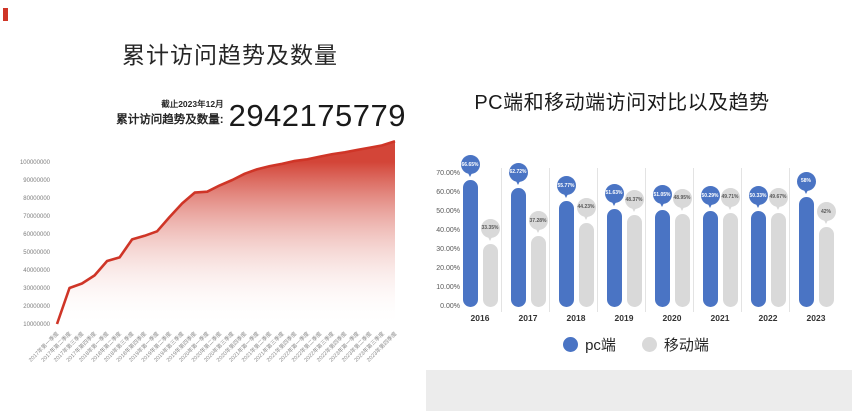  Describe the element at coordinates (36, 325) in the screenshot. I see `y-tick-label: 10000000` at that location.